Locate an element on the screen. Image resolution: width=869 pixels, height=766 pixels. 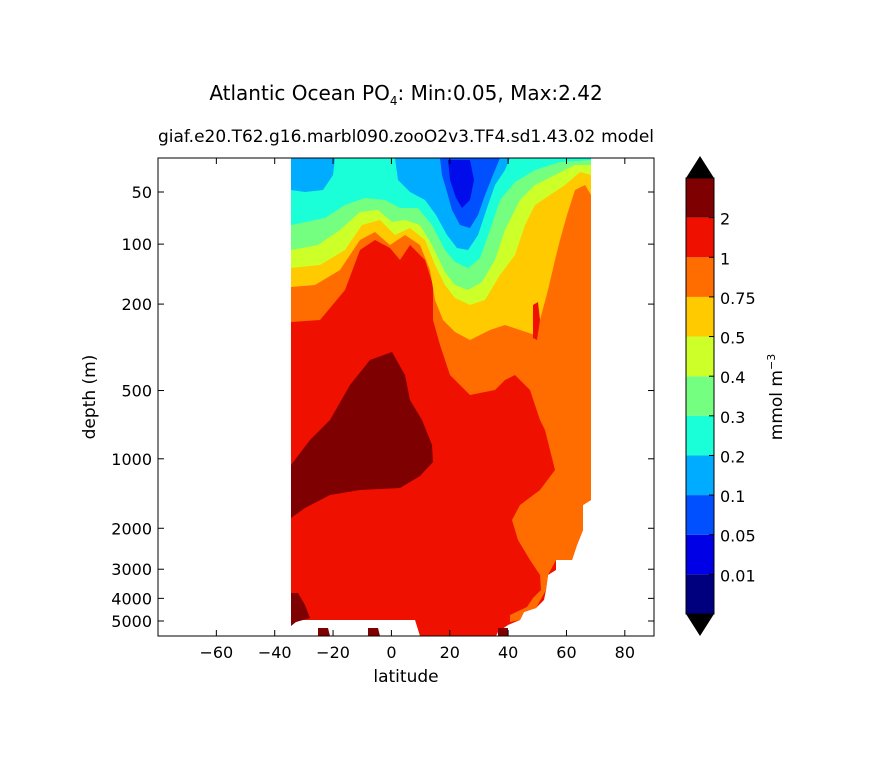
colorbar: 0.01 0.05 0.1 0.2 0.3 0.4 0.5 0.75 1 2 is located at coordinates (720, 396).